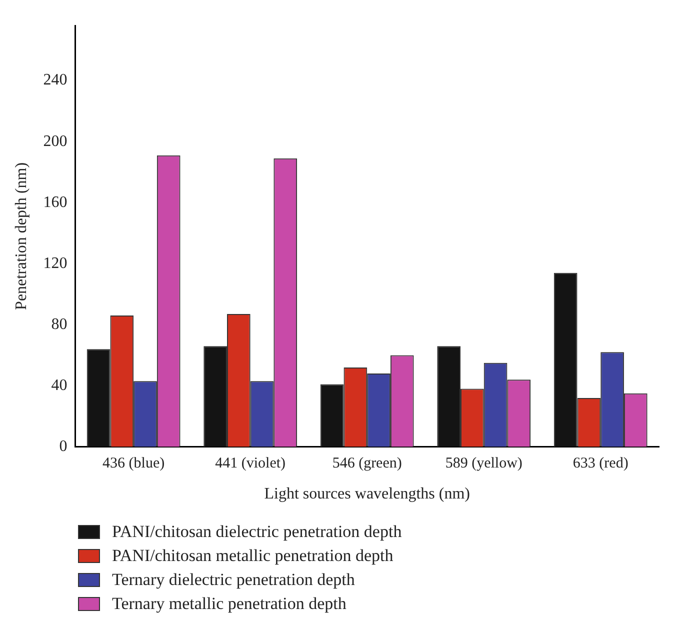 The width and height of the screenshot is (677, 624). What do you see at coordinates (257, 532) in the screenshot?
I see `legend-label: PANI/chitosan dielectric penetration depth` at bounding box center [257, 532].